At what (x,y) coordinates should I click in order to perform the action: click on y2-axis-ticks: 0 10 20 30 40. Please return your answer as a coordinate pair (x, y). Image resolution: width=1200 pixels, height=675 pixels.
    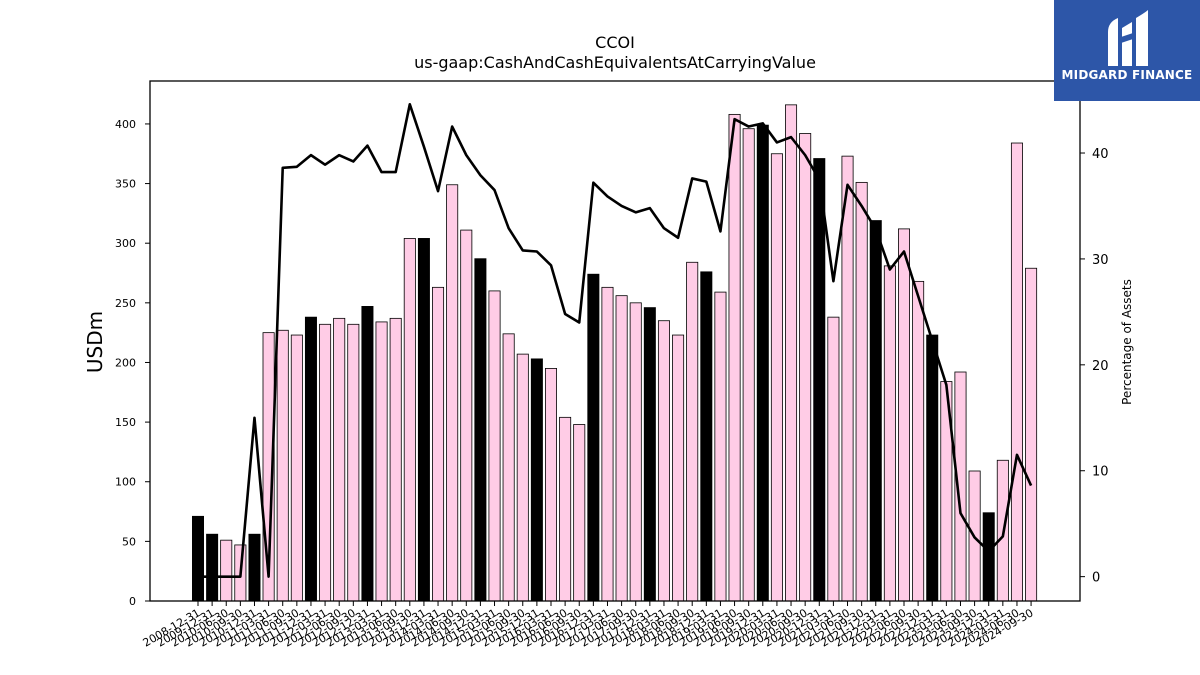
    Looking at the image, I should click on (1094, 366).